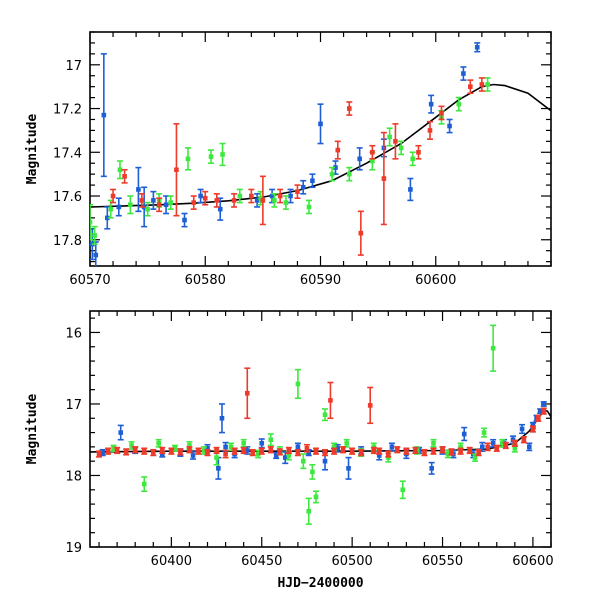  I want to click on y-tick-label: 19, so click(73, 548).